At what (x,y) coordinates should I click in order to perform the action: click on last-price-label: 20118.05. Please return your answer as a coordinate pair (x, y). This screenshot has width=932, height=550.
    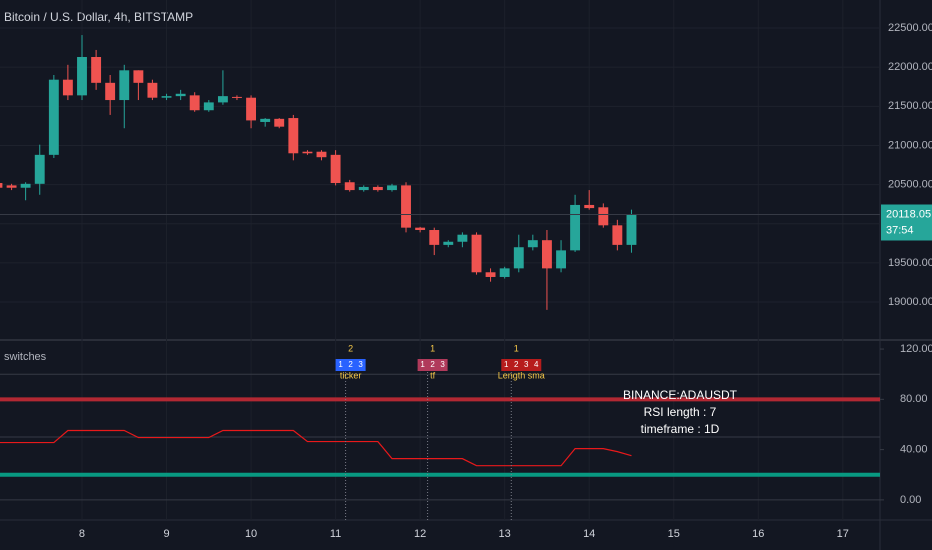
    Looking at the image, I should click on (908, 214).